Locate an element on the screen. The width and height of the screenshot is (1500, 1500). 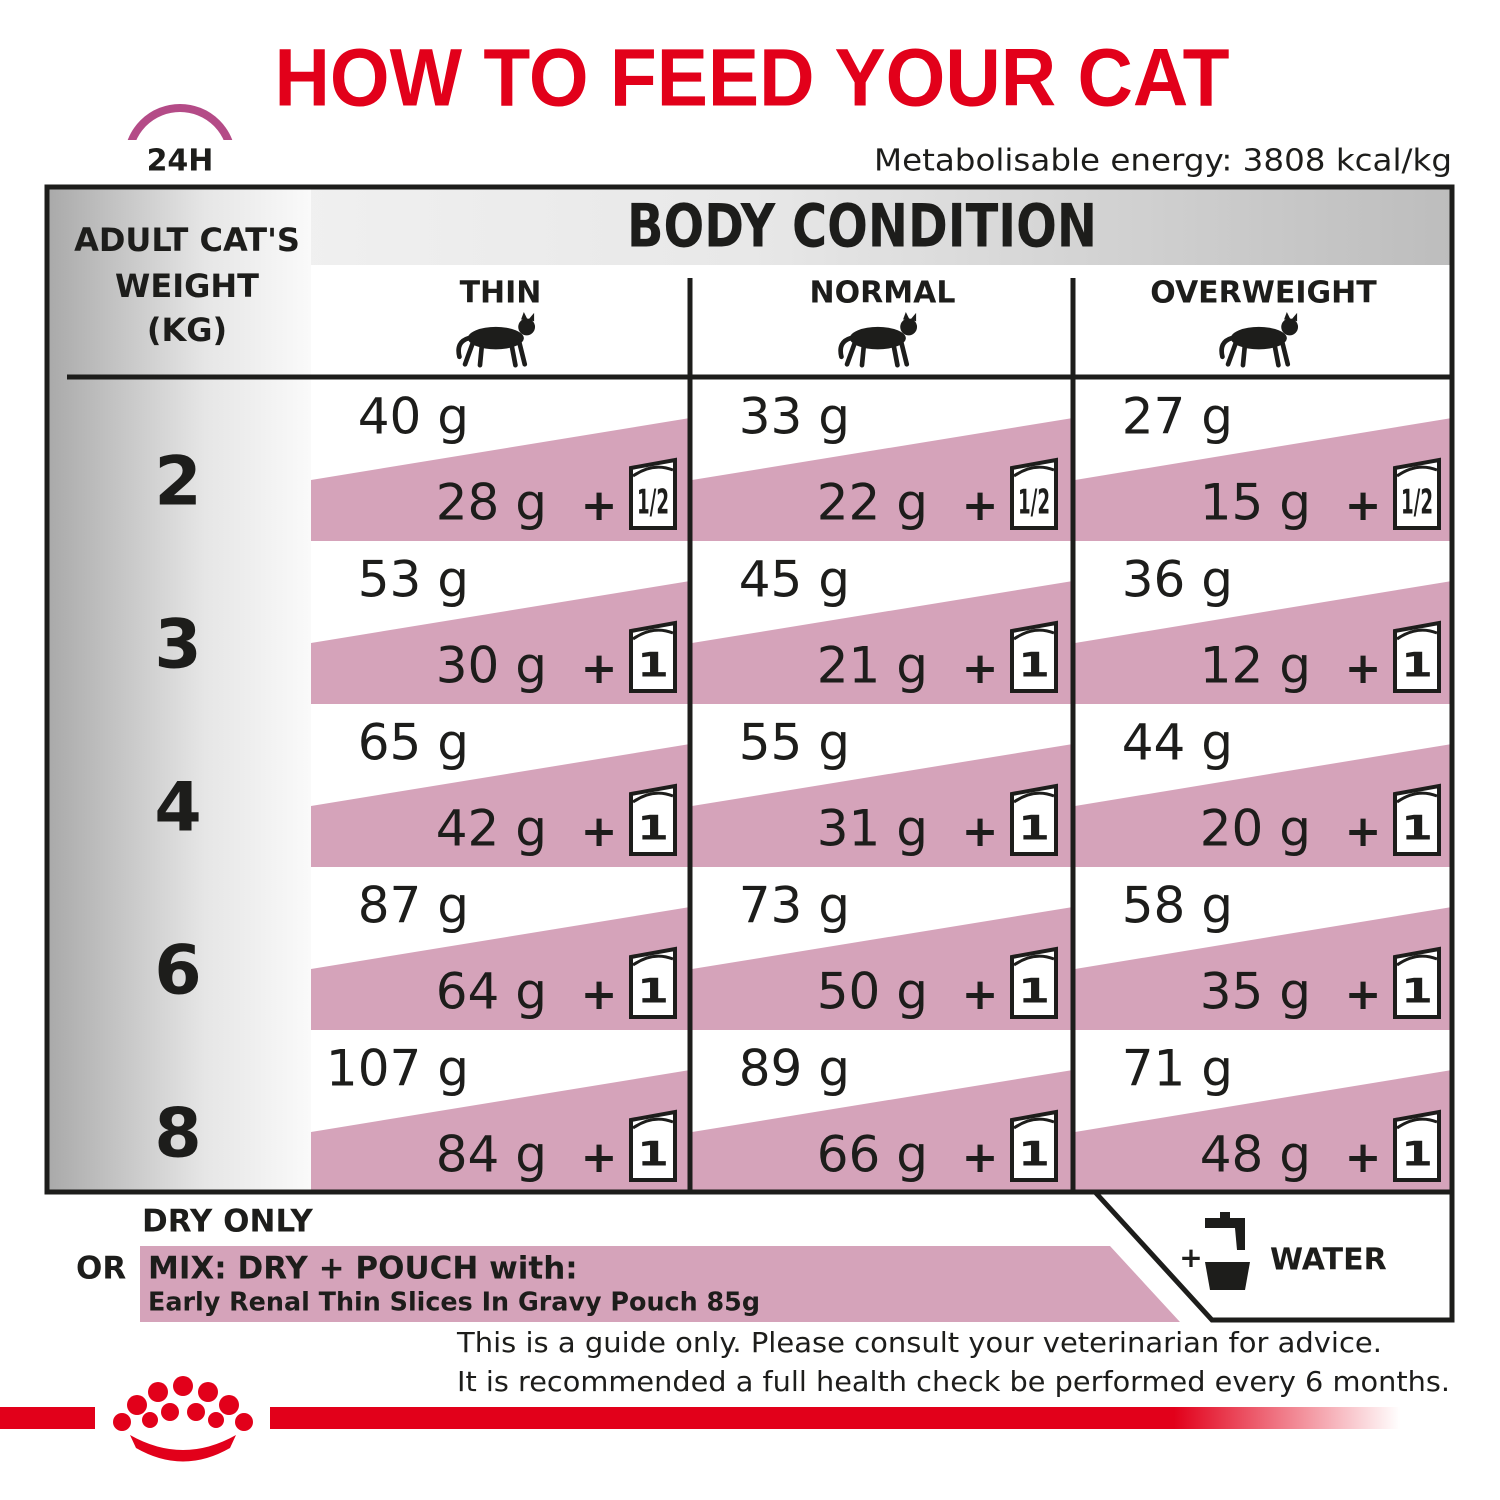
column-header: THIN is located at coordinates (501, 293).